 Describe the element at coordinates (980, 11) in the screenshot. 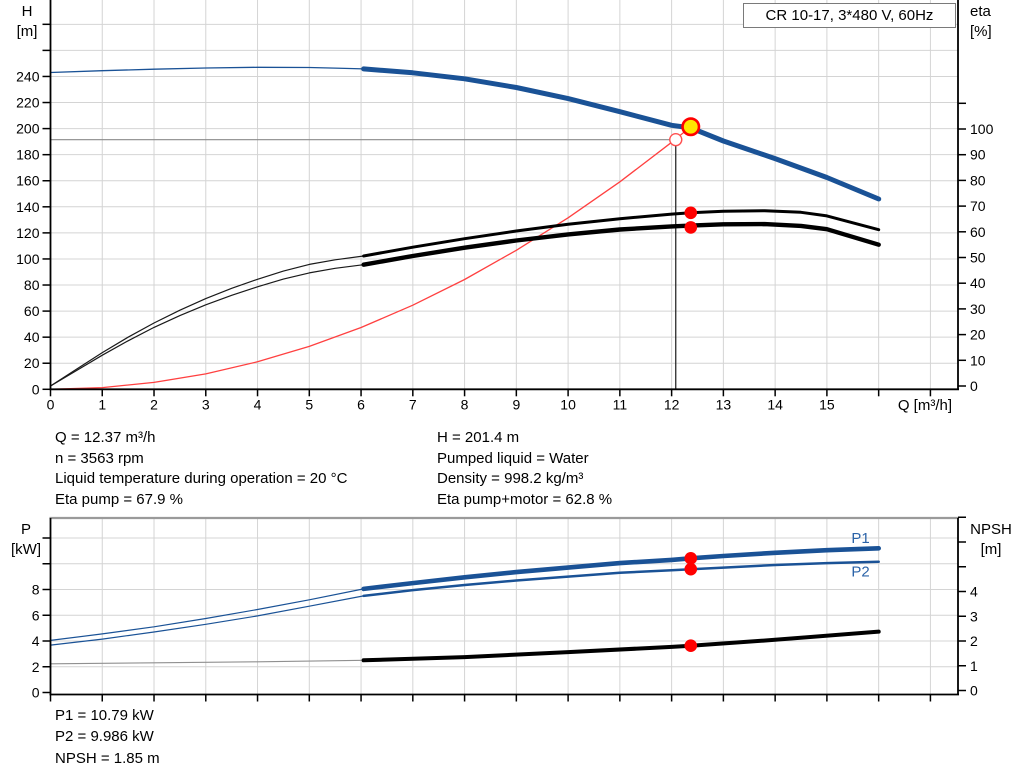

I see `eta-axis-title-line1: eta` at that location.